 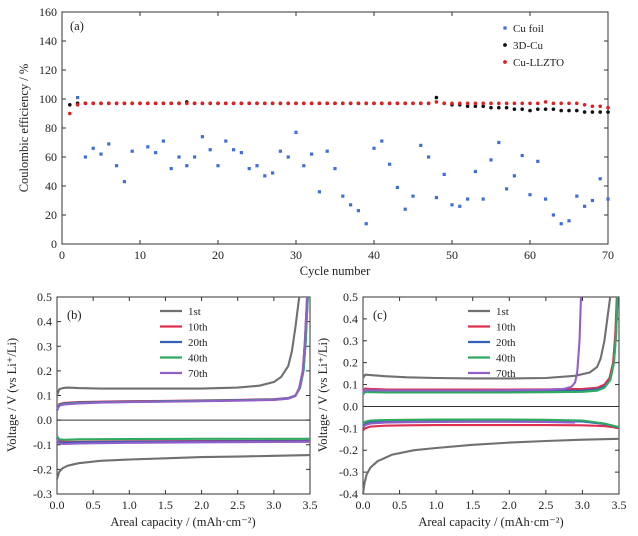 I want to click on y-tick-label: 140, so click(x=48, y=41).